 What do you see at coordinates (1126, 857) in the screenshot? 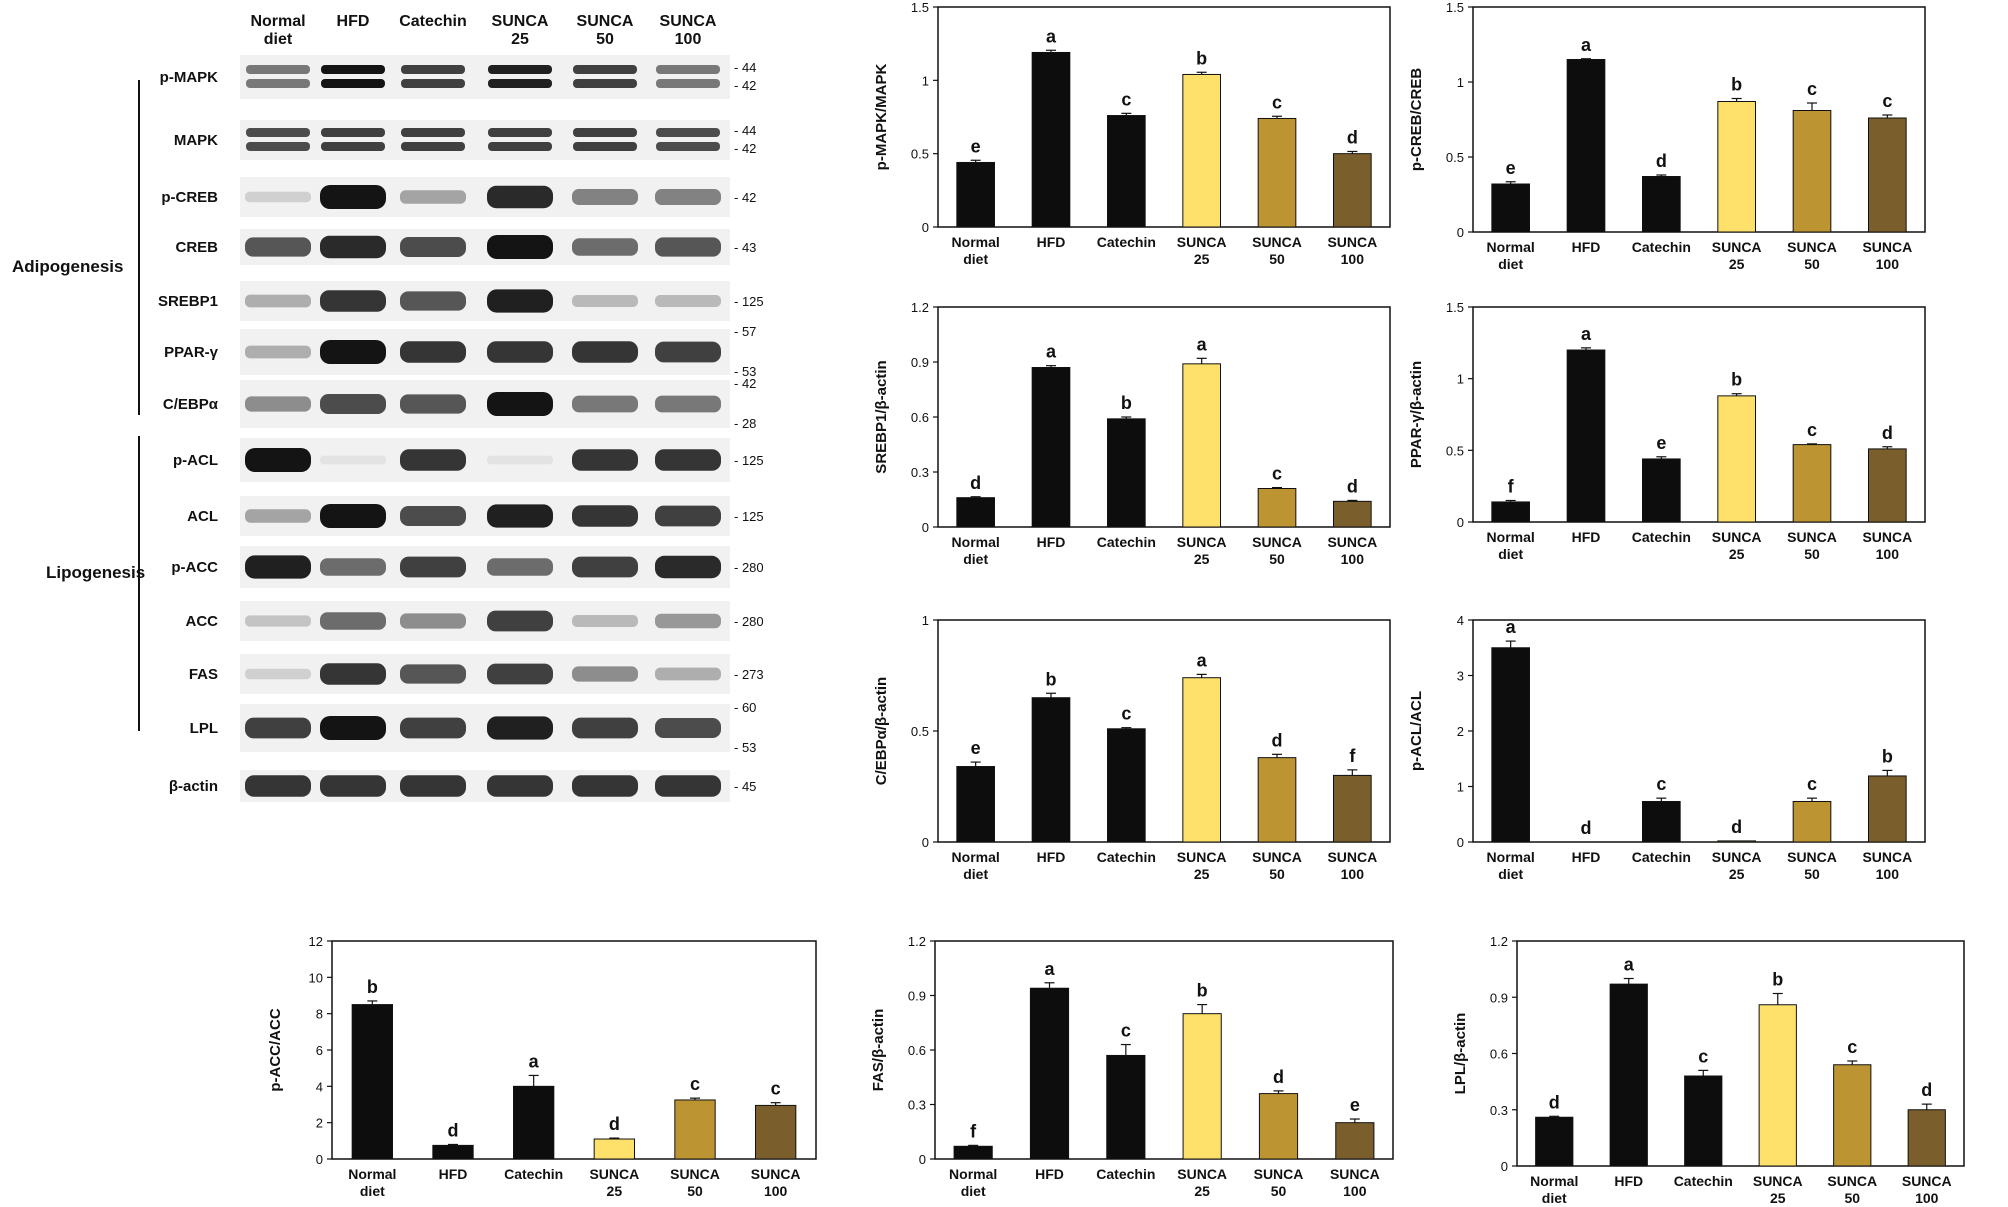
I see `x-category-line: Catechin` at bounding box center [1126, 857].